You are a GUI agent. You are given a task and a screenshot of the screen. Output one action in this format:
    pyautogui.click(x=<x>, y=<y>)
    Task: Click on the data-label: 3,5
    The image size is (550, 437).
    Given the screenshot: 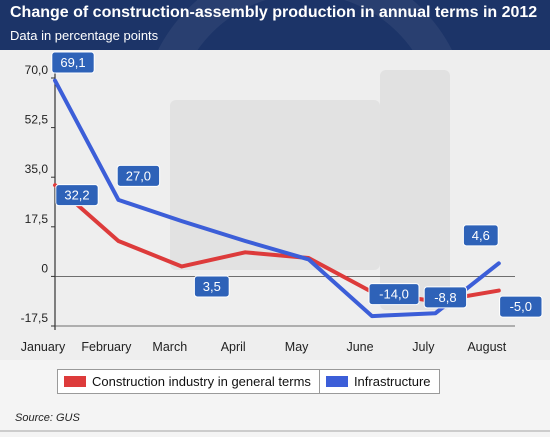 What is the action you would take?
    pyautogui.click(x=212, y=286)
    